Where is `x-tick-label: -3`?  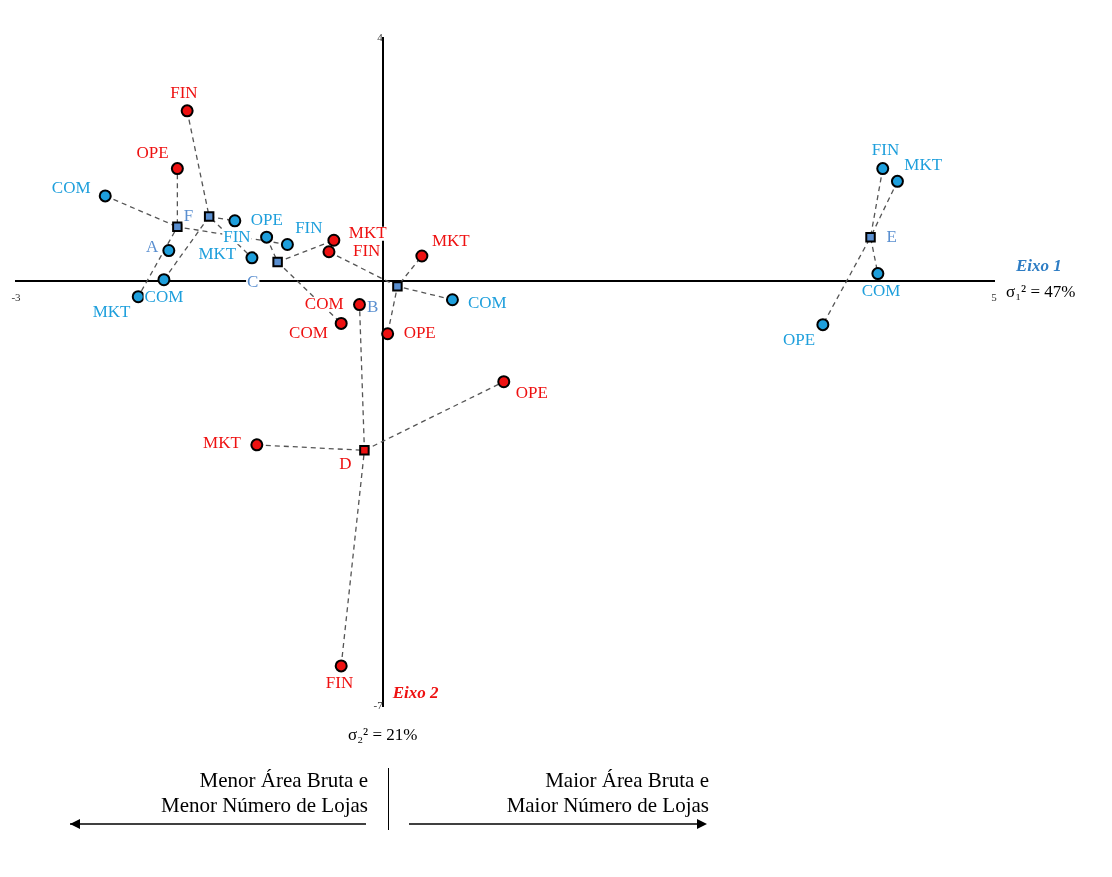 x-tick-label: -3 is located at coordinates (16, 297).